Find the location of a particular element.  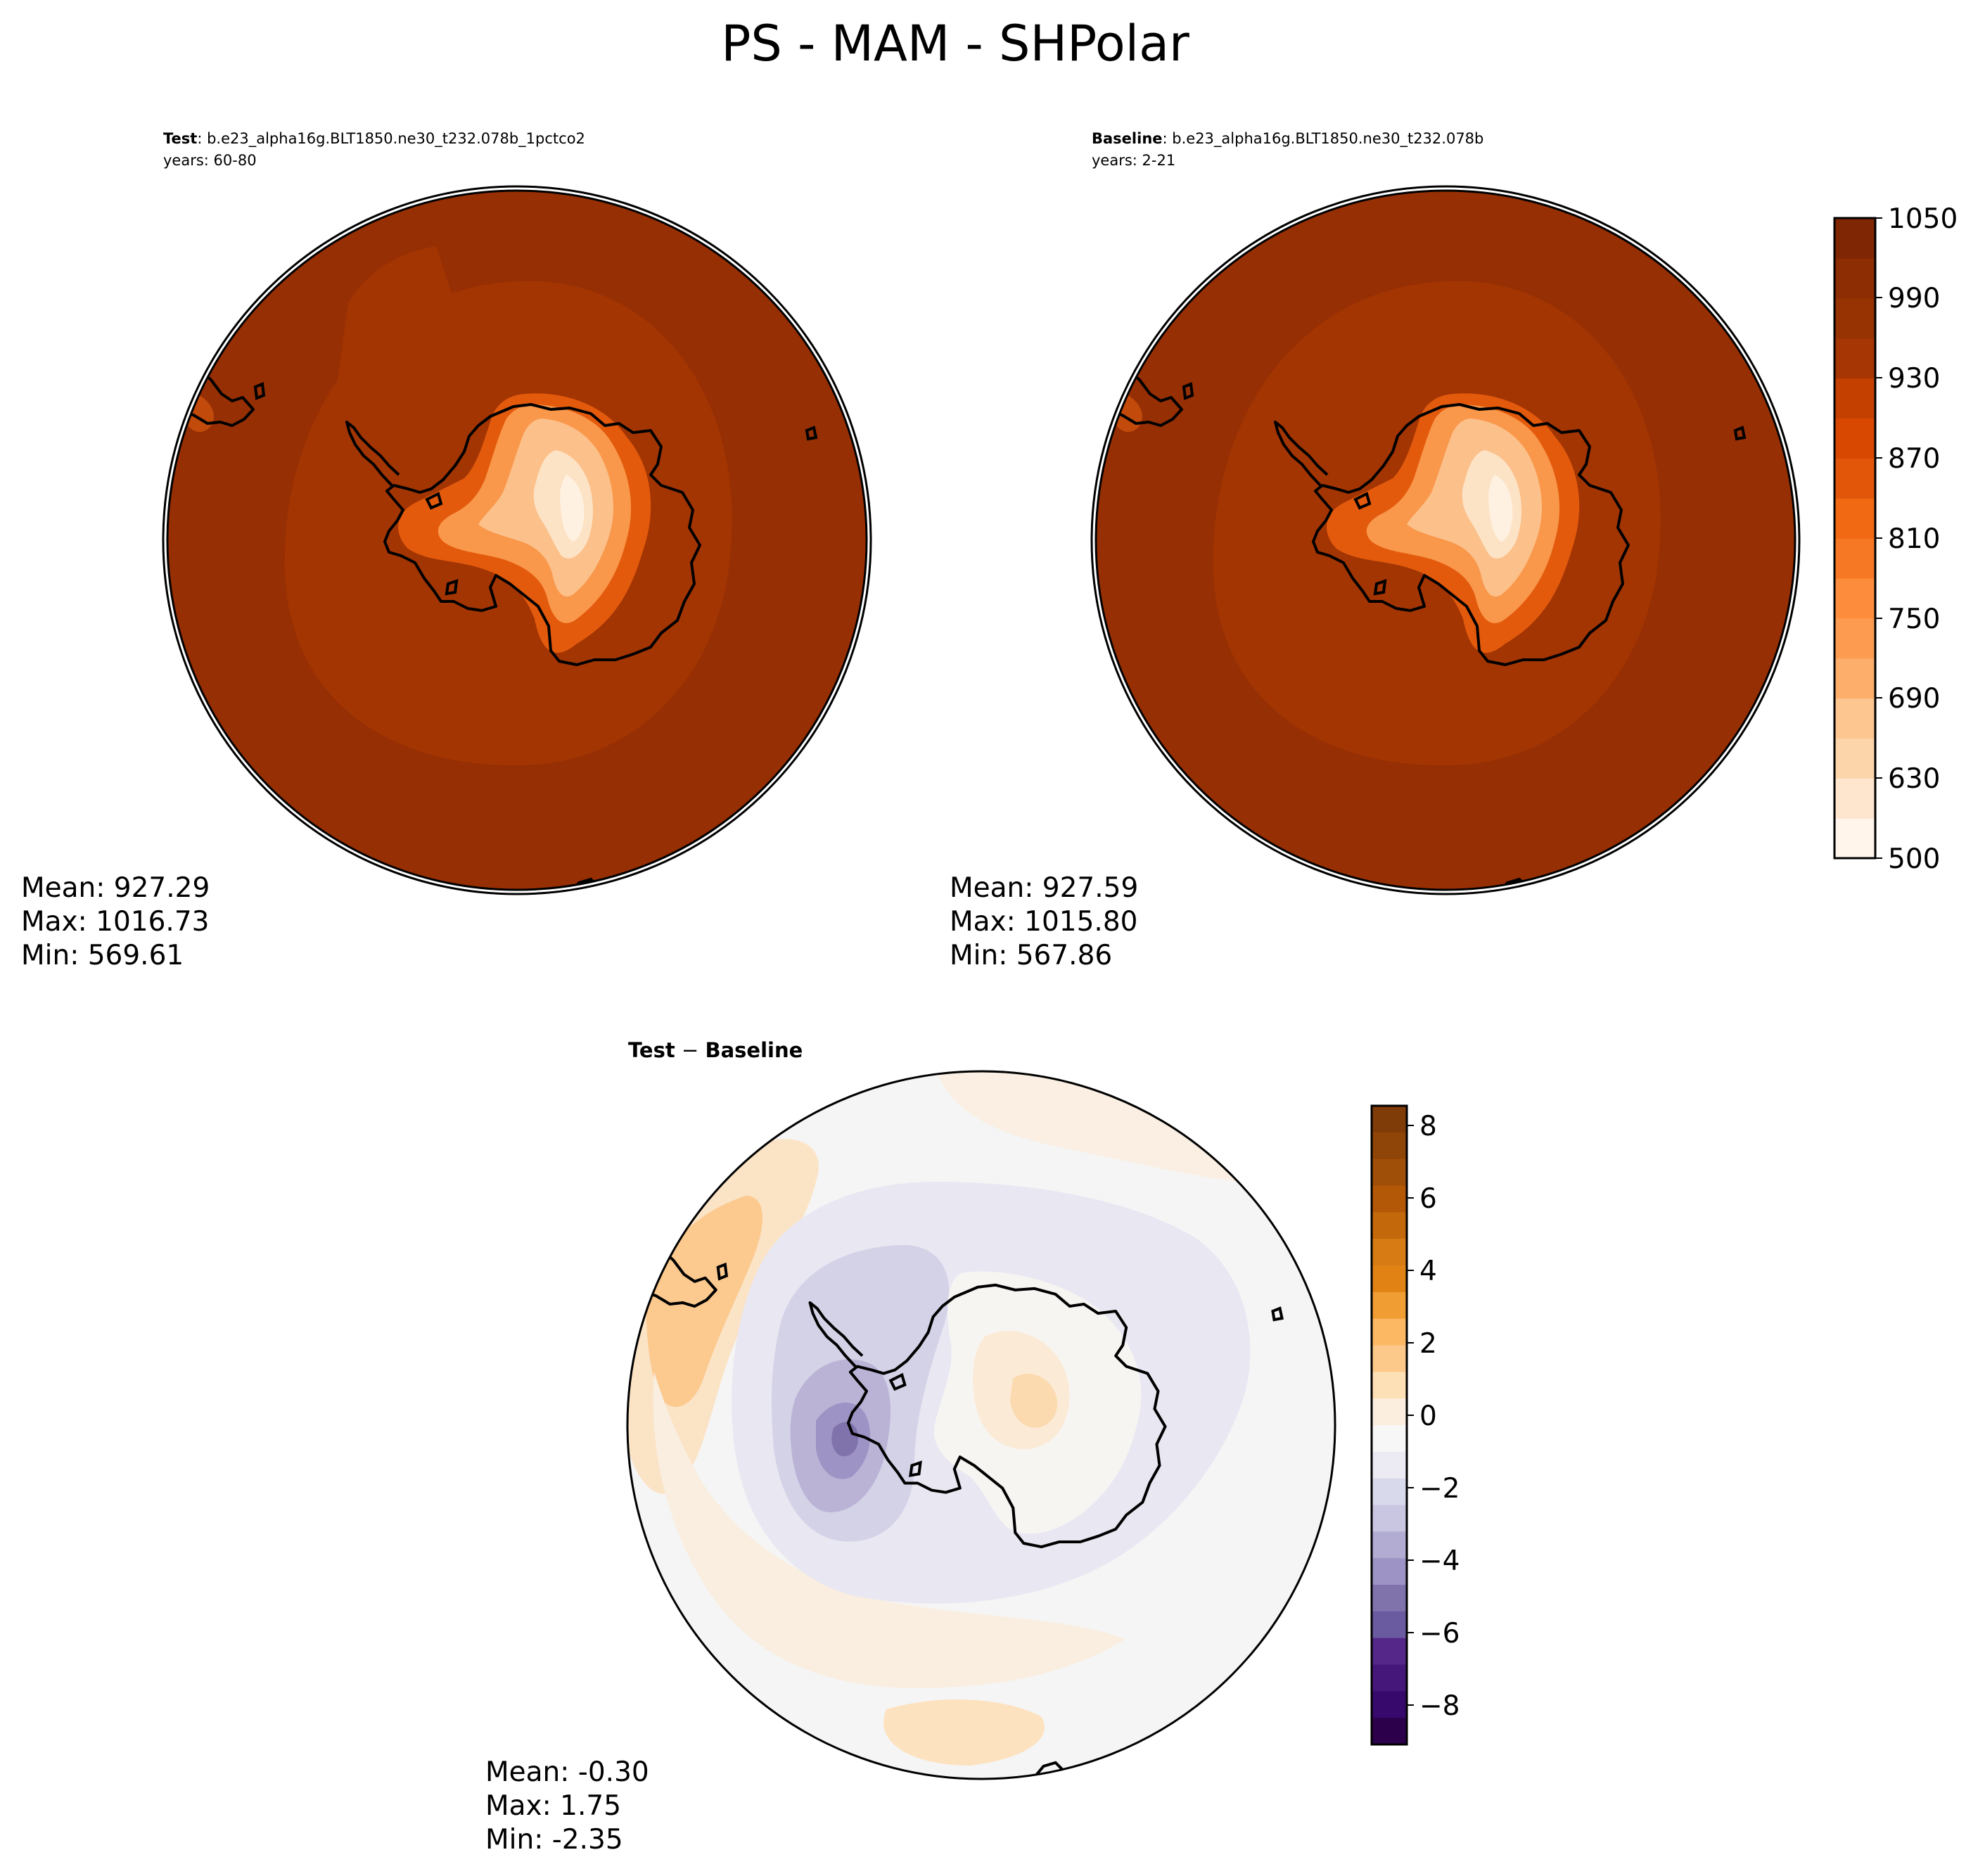

difference-map is located at coordinates (981, 1425).